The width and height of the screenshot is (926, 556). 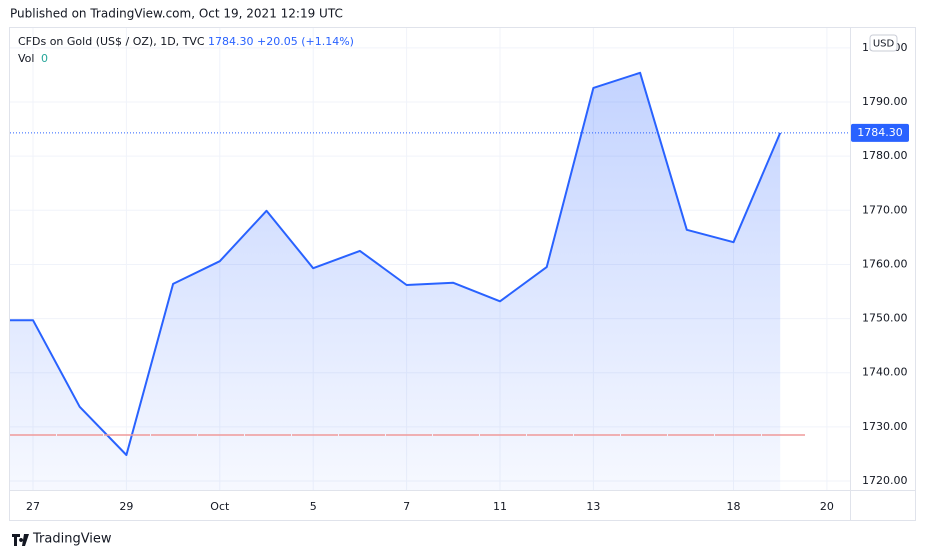 What do you see at coordinates (885, 318) in the screenshot?
I see `y-tick-label: 1750.00` at bounding box center [885, 318].